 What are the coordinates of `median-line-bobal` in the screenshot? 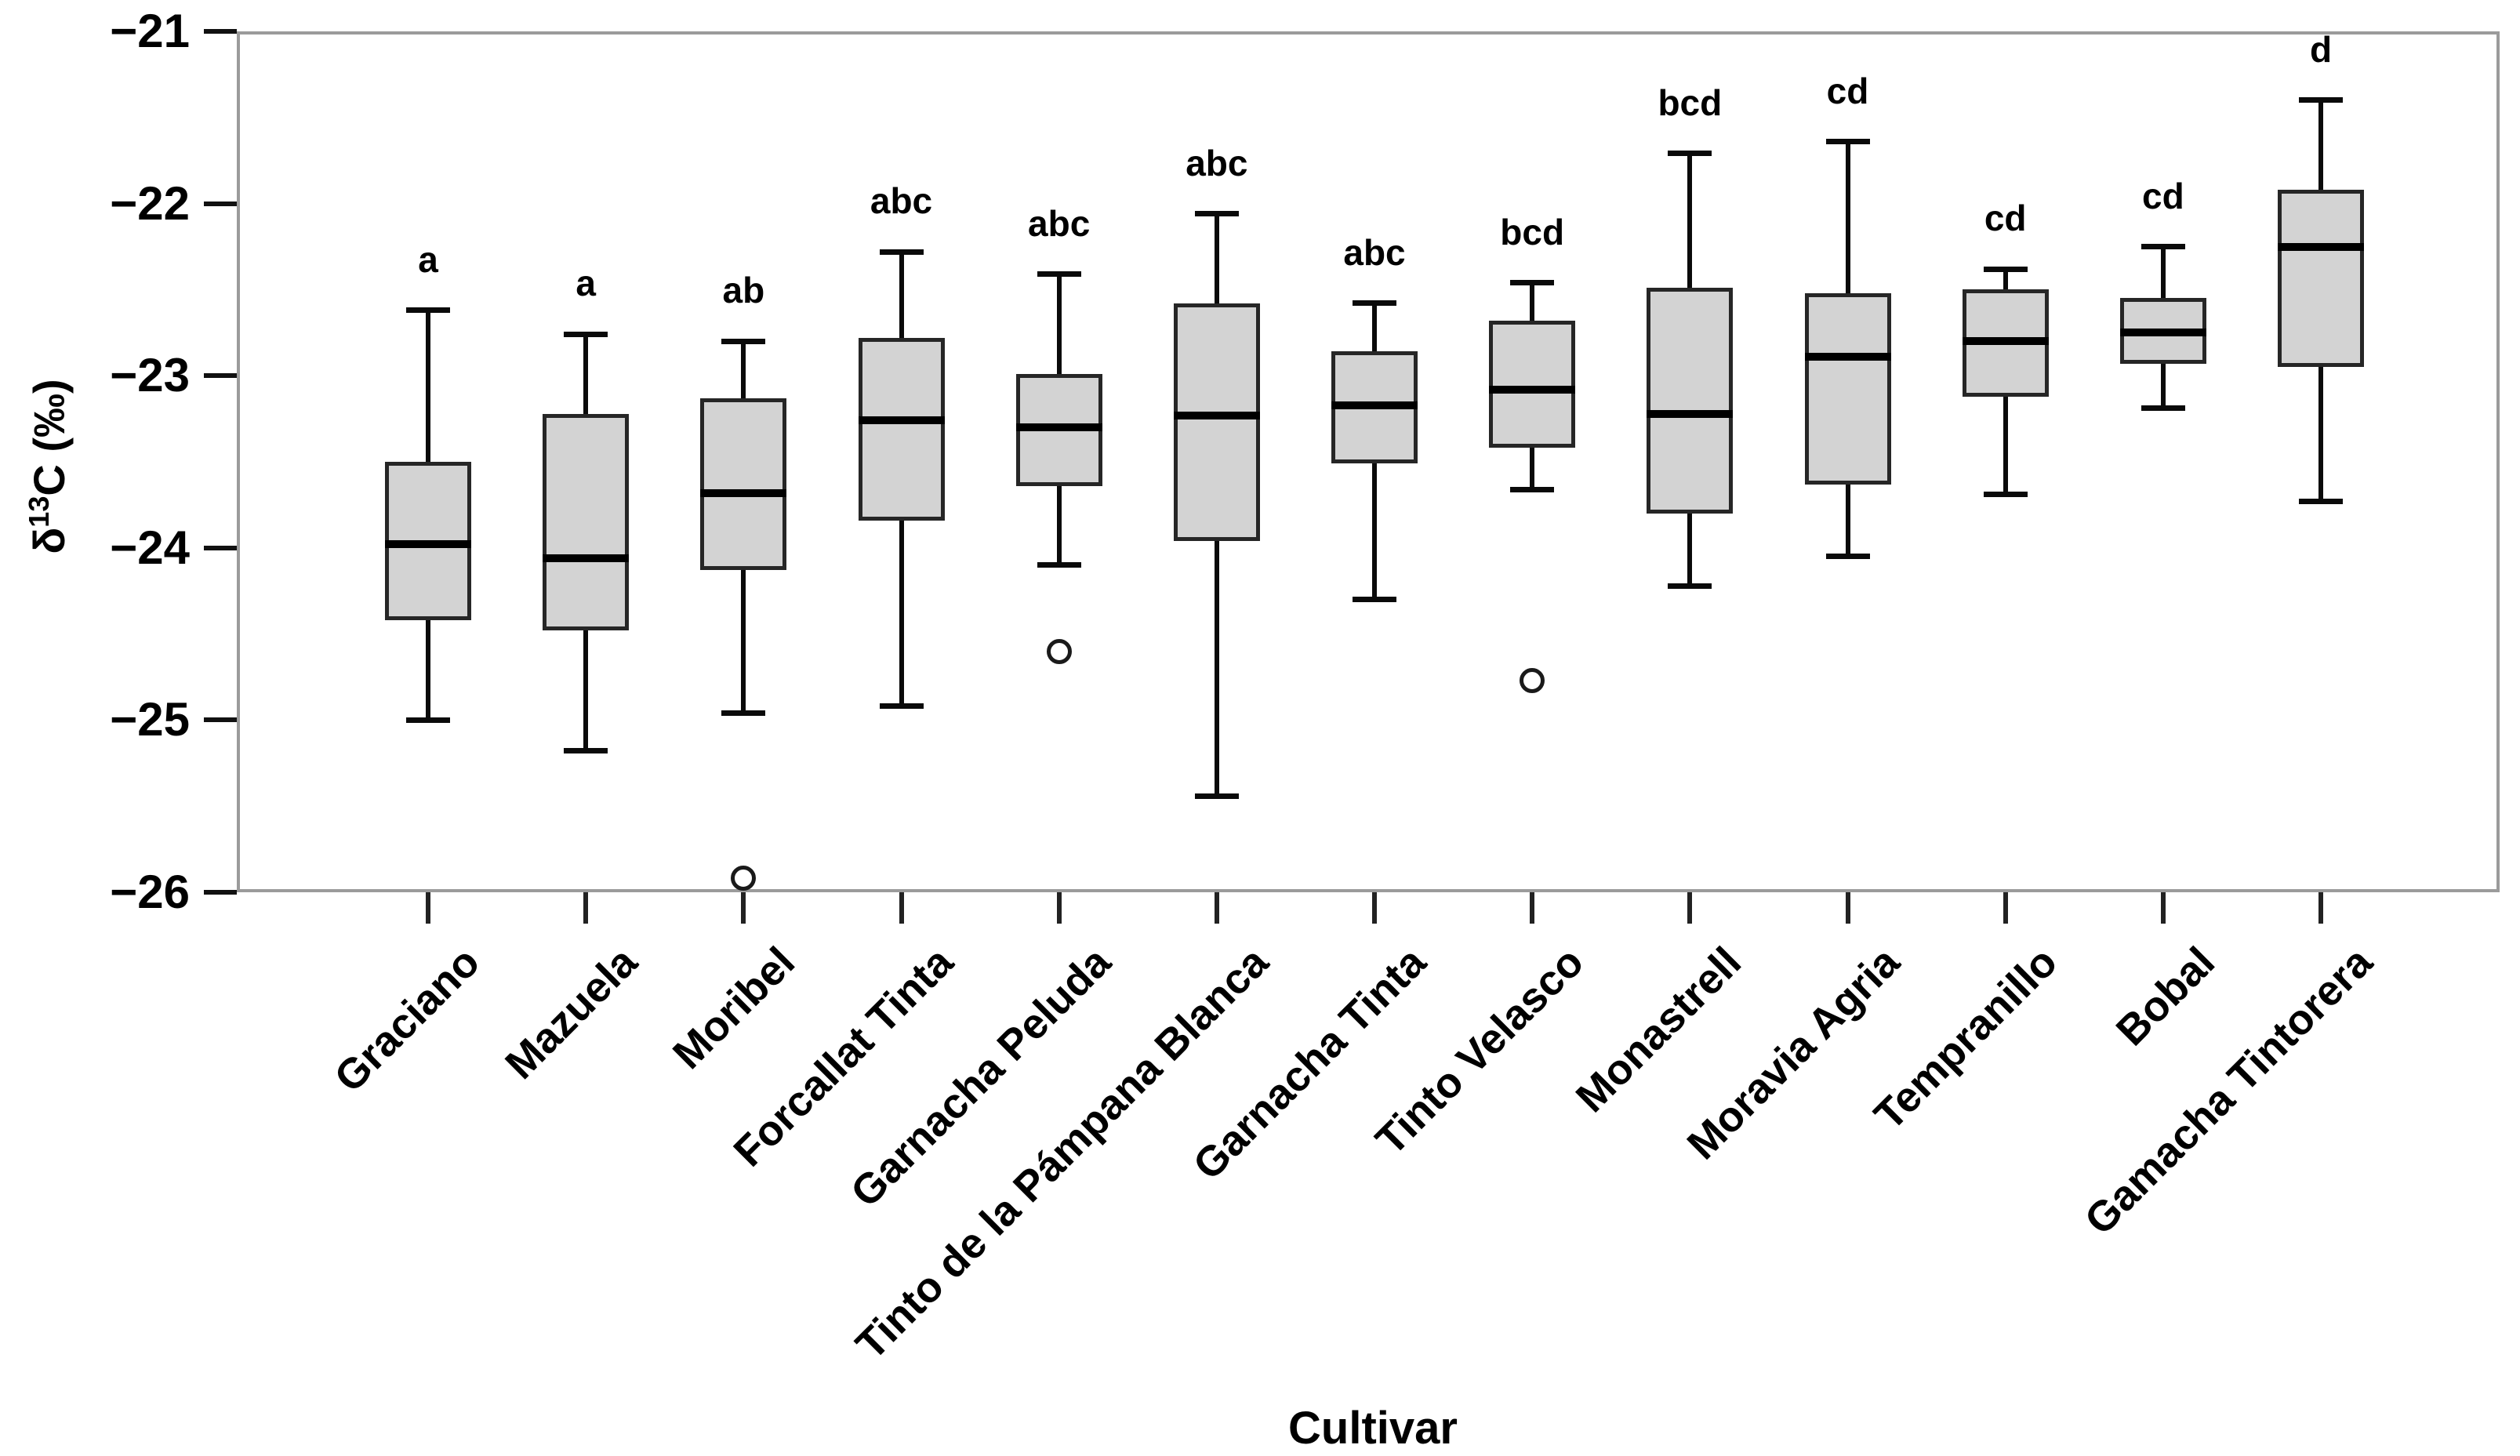 It's located at (2162, 333).